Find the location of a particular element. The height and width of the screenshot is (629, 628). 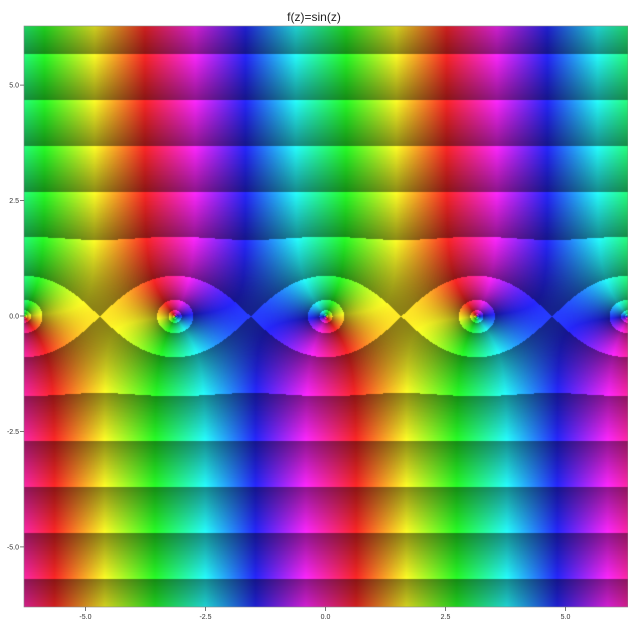

y-tick-label: 0.0 is located at coordinates (14, 317).